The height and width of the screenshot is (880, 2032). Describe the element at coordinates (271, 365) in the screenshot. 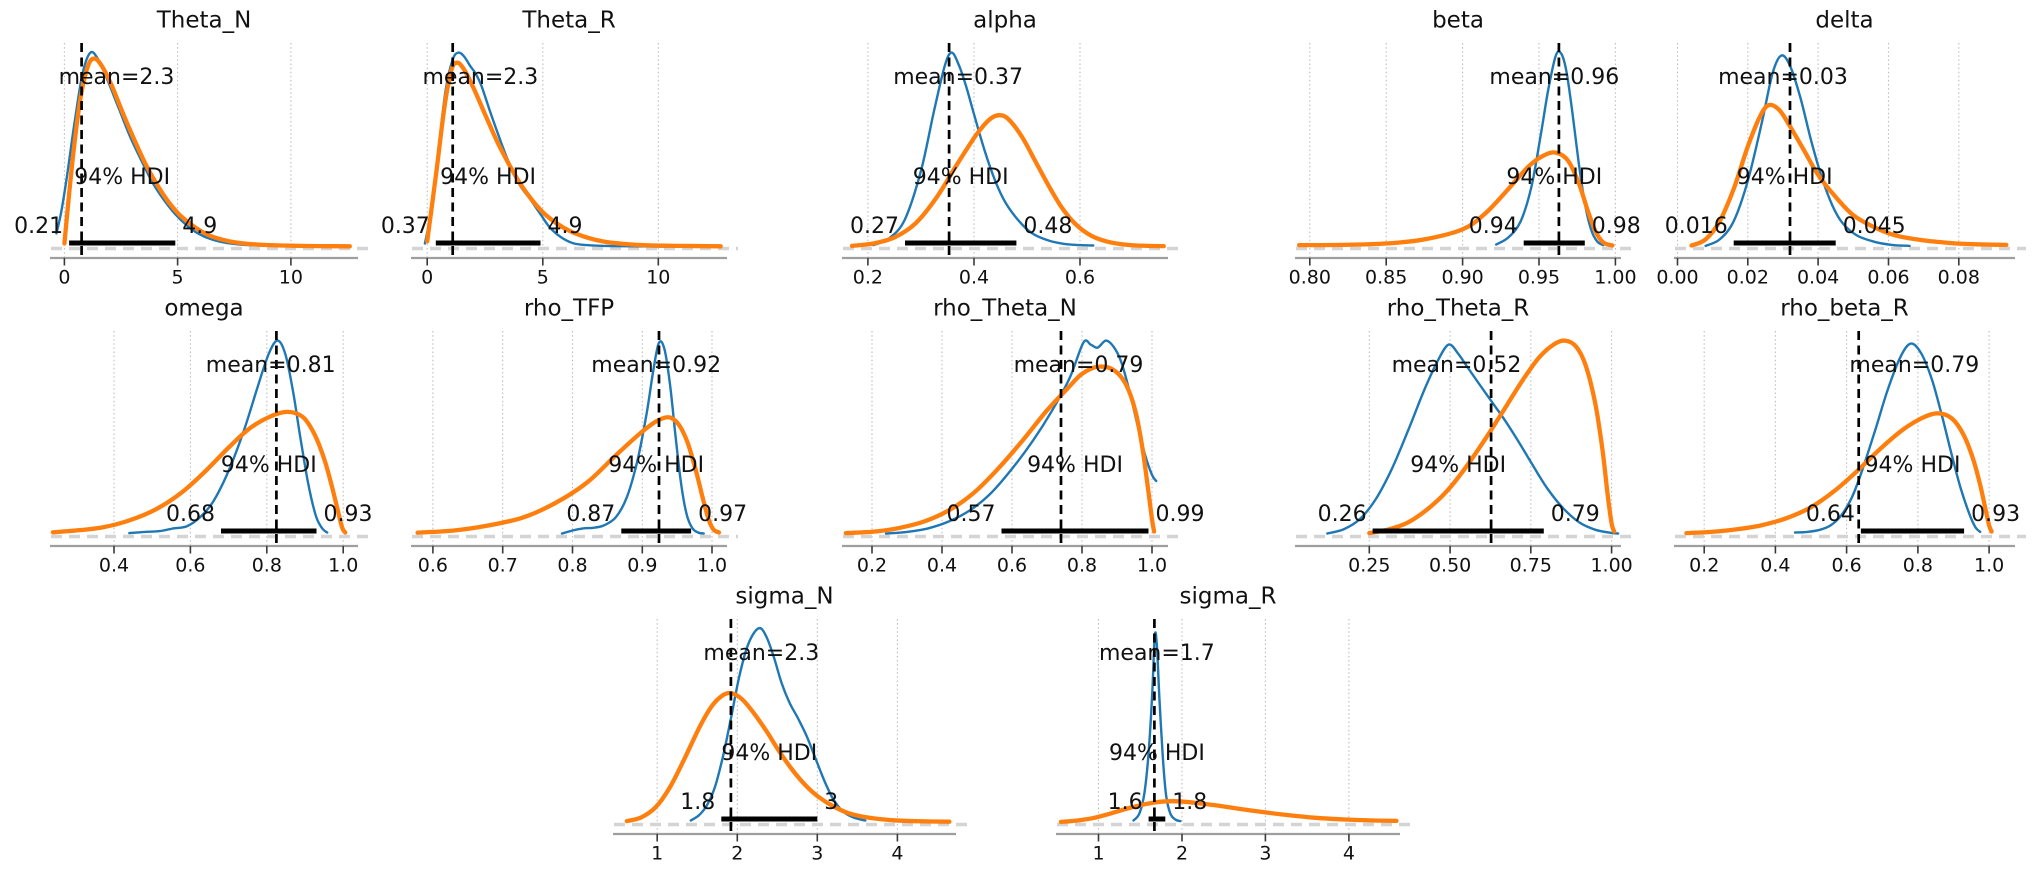

I see `mean-label: mean=0.81` at that location.